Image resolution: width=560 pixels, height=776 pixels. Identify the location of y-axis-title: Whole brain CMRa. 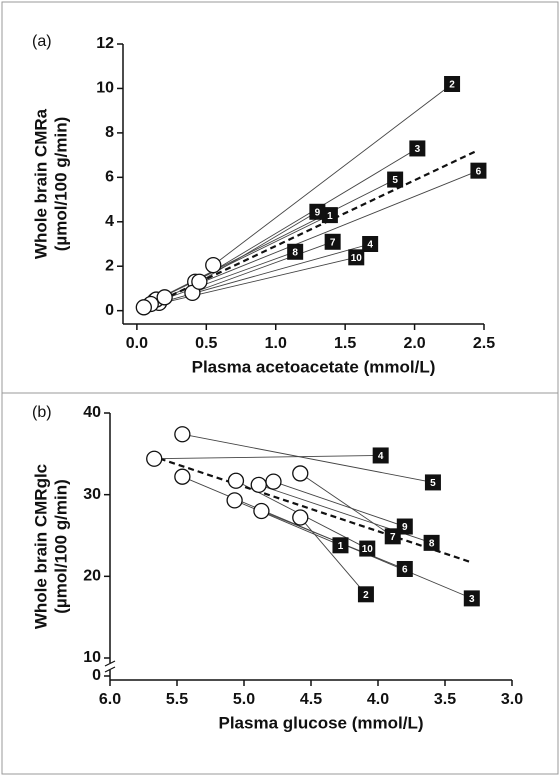
(40, 183).